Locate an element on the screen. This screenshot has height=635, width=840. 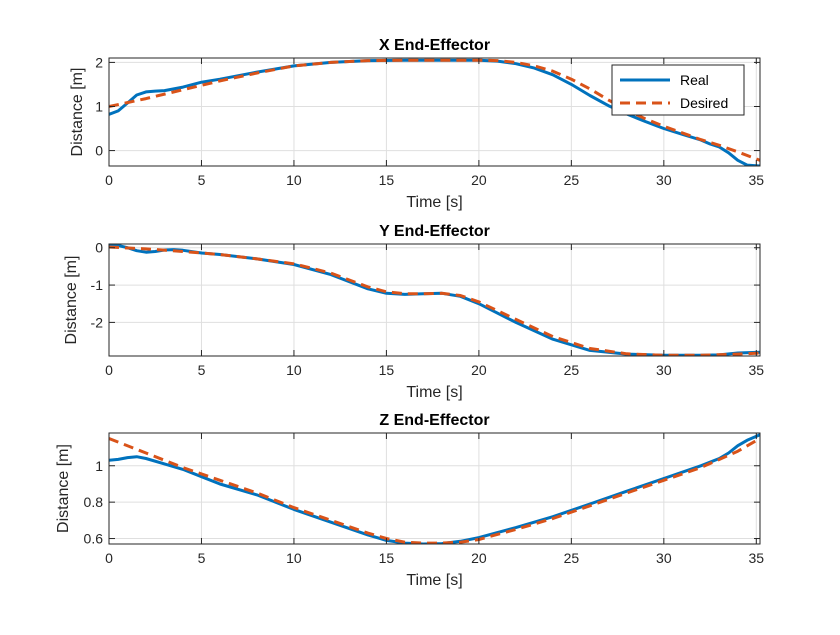
legend: Real Desired is located at coordinates (678, 90).